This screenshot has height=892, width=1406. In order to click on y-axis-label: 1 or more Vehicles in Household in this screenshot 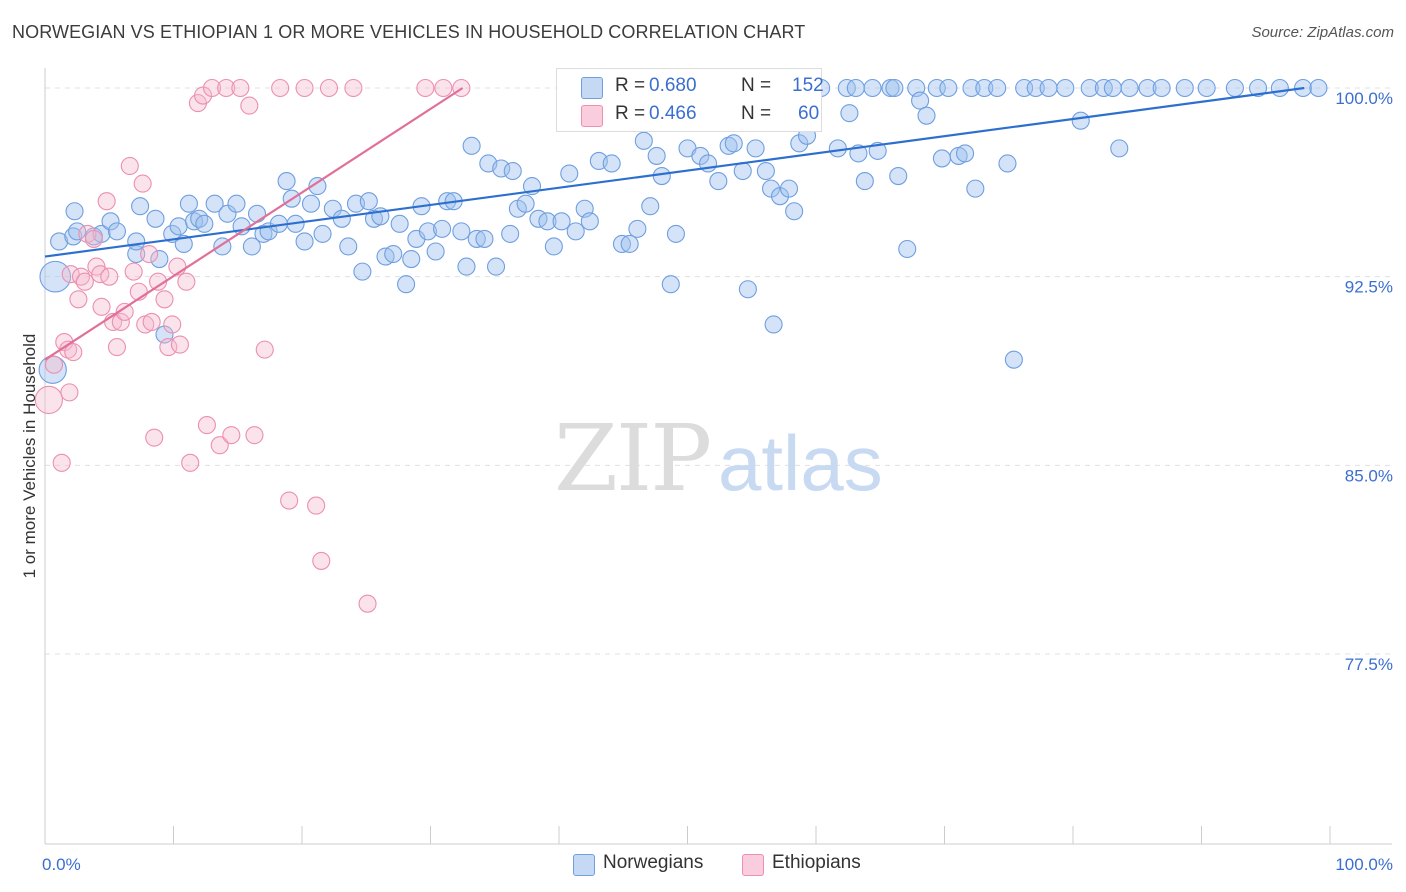, I will do `click(29, 456)`.